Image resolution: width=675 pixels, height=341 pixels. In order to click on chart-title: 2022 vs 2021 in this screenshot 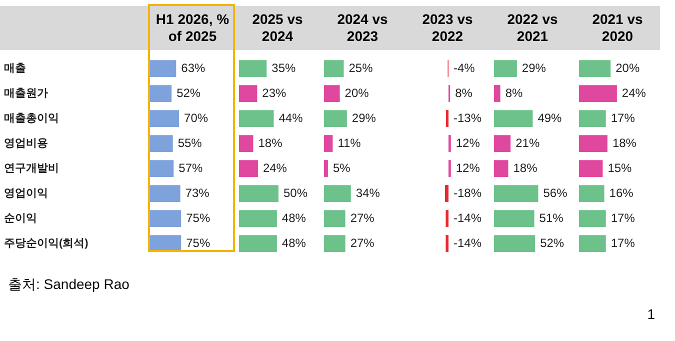, I will do `click(532, 28)`.